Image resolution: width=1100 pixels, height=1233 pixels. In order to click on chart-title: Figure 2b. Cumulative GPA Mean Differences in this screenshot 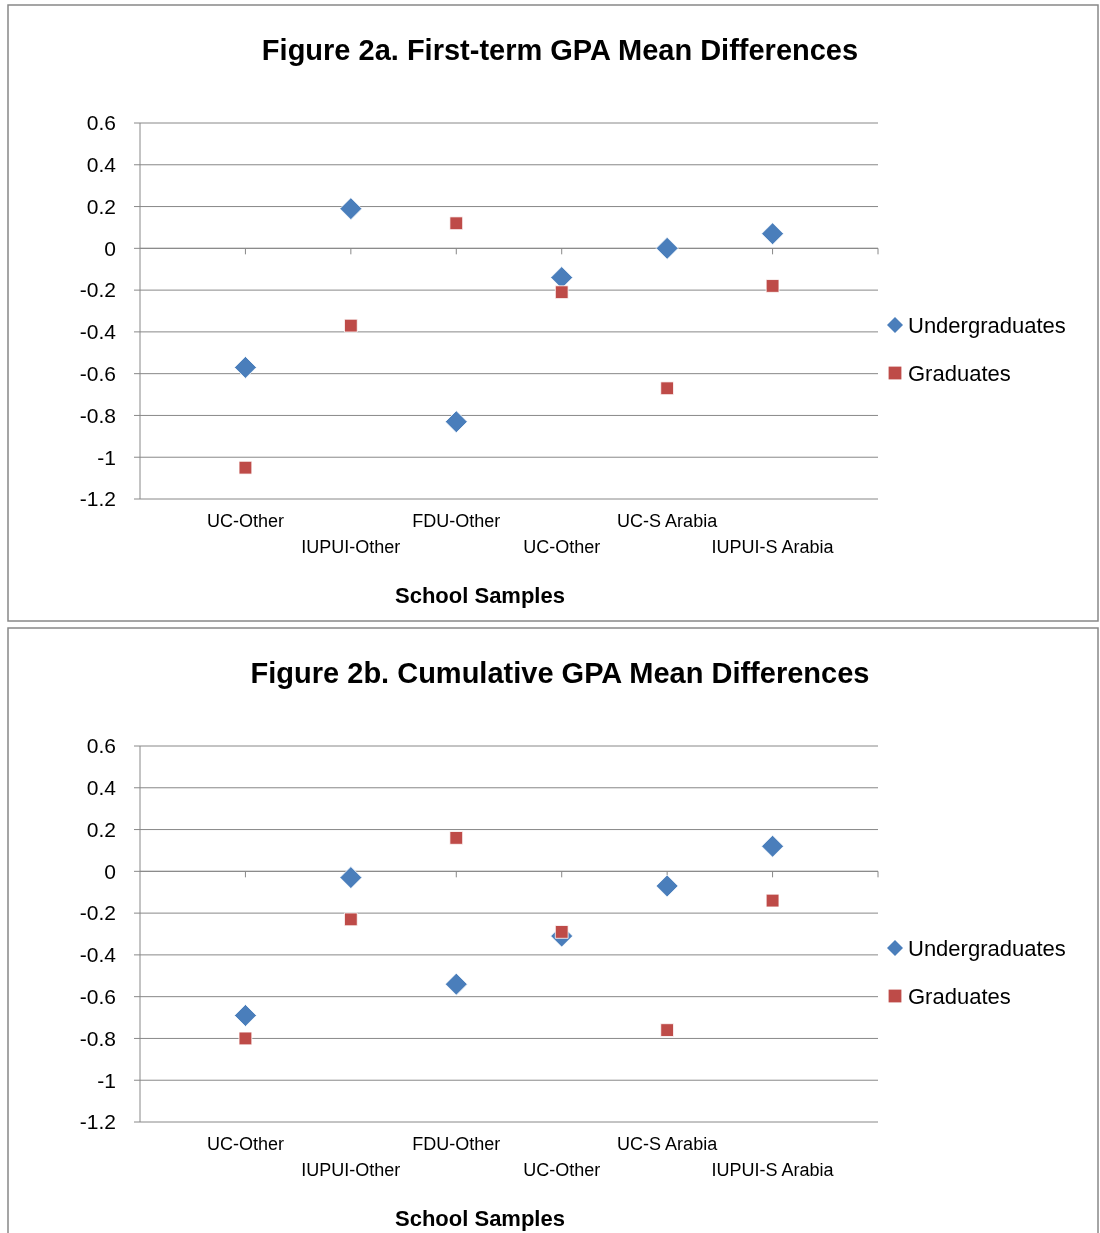, I will do `click(560, 673)`.